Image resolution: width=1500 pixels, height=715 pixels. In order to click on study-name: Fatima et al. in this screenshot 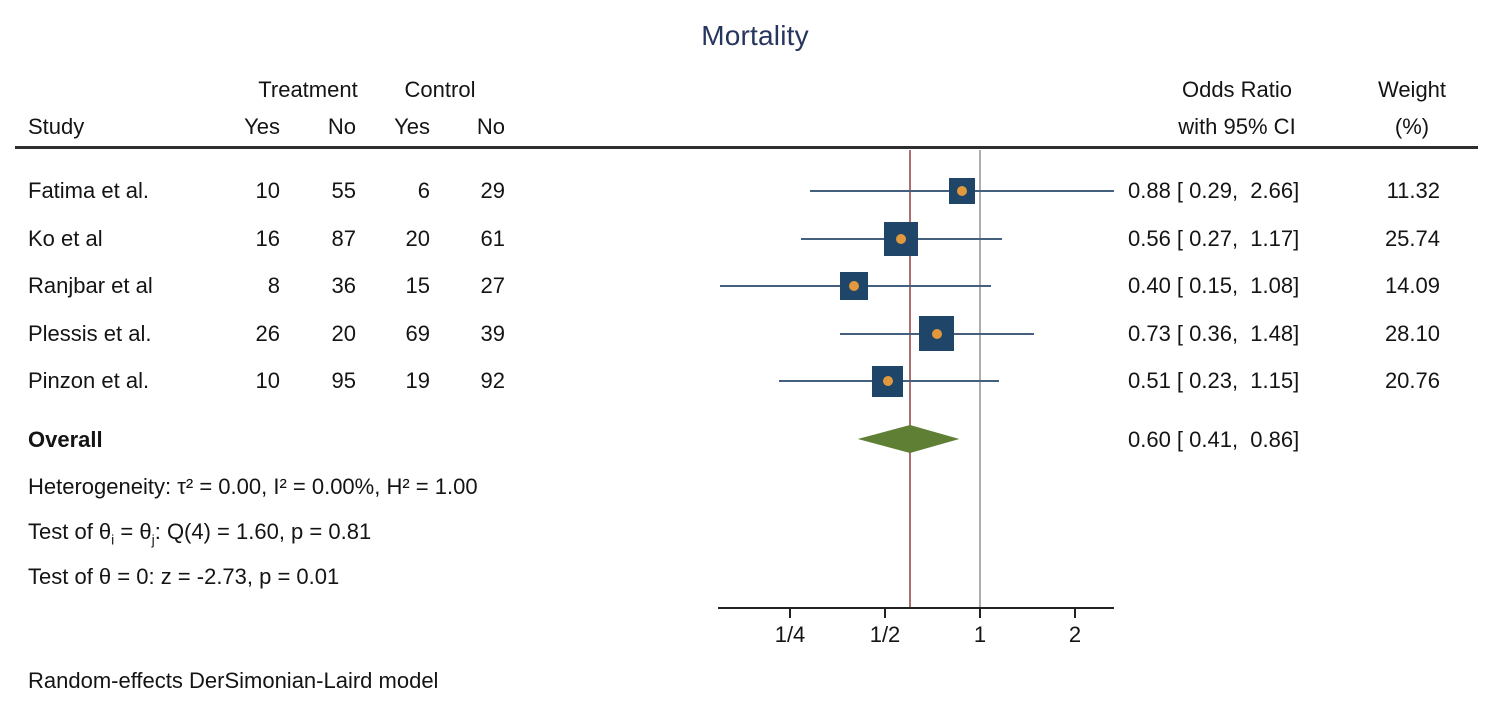, I will do `click(89, 190)`.